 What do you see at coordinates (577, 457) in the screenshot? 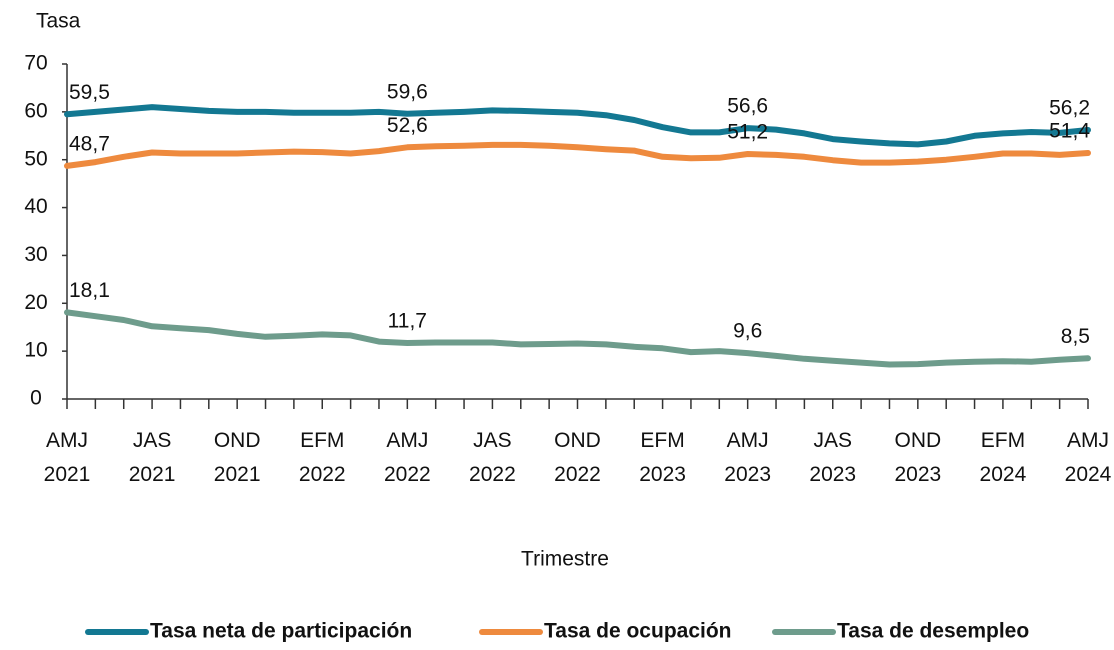
I see `x-tick-label: OND 2022` at bounding box center [577, 457].